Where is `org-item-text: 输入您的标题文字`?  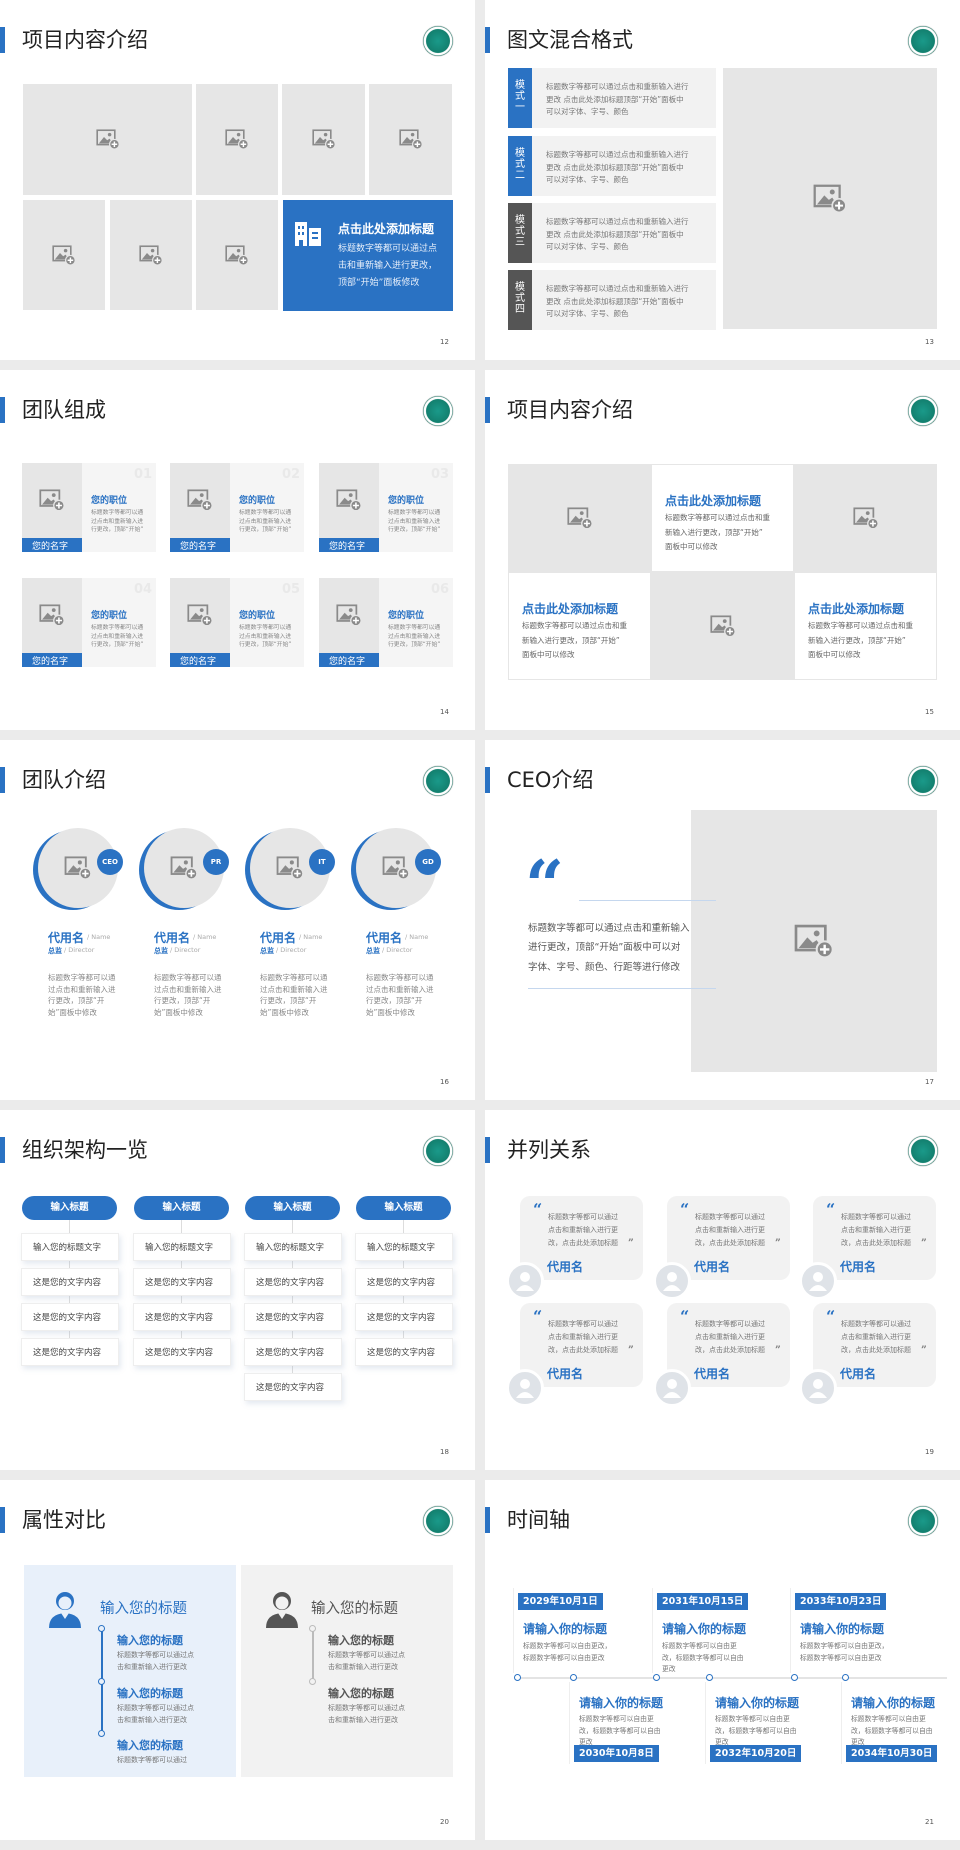 org-item-text: 输入您的标题文字 is located at coordinates (401, 1248).